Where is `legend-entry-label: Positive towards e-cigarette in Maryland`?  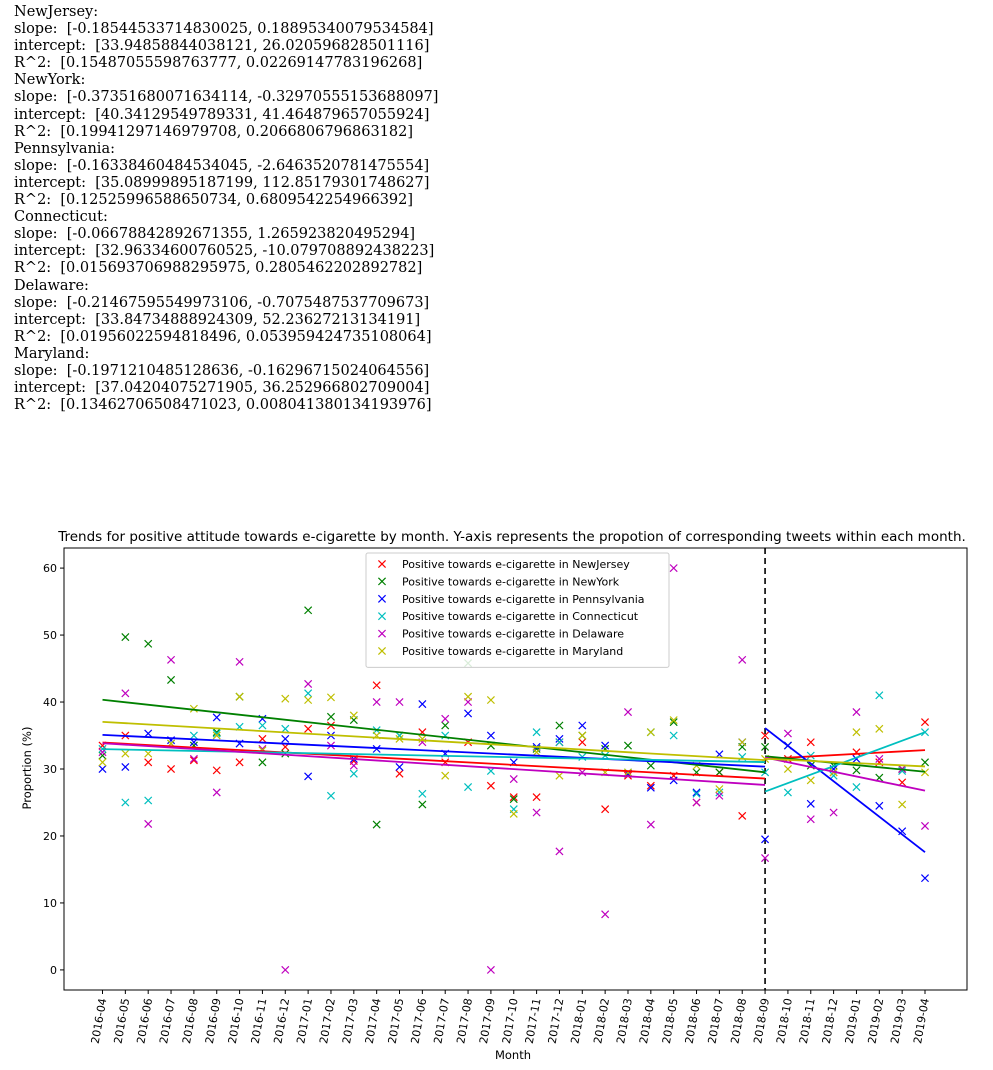 legend-entry-label: Positive towards e-cigarette in Maryland is located at coordinates (512, 651).